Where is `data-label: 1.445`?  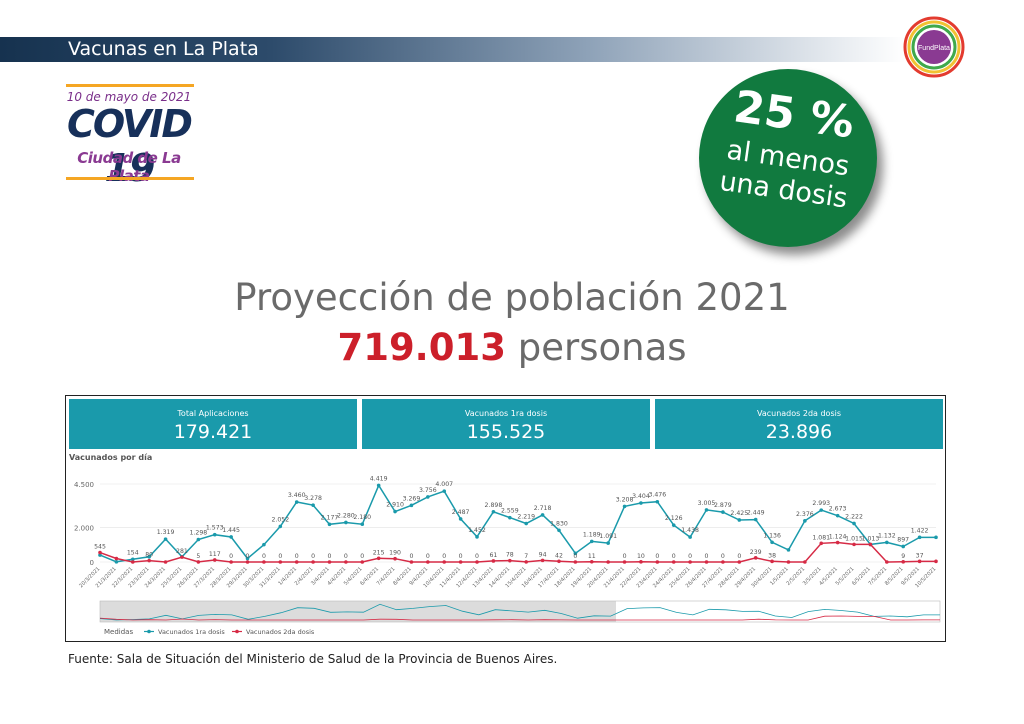 data-label: 1.445 is located at coordinates (231, 530).